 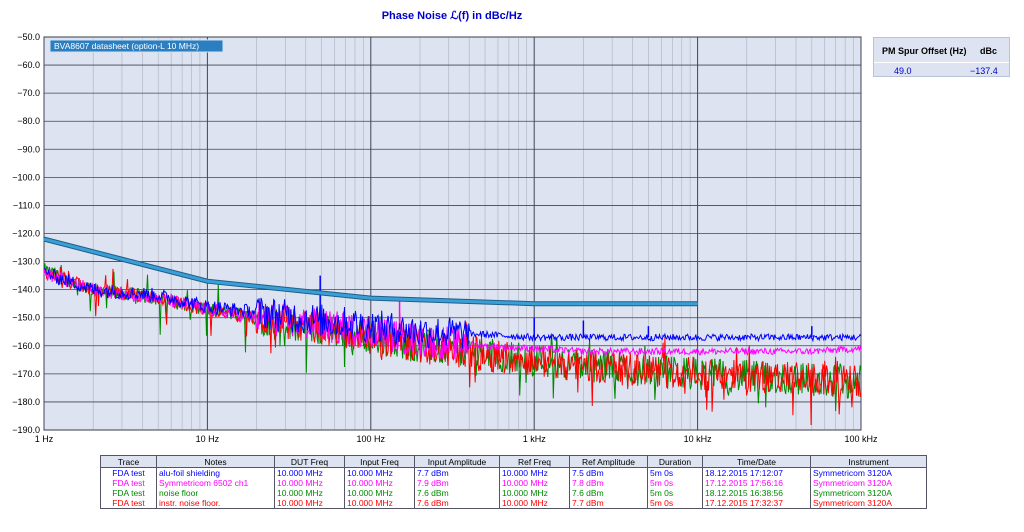 I want to click on trace-cell: 7.8 dBm, so click(x=608, y=483).